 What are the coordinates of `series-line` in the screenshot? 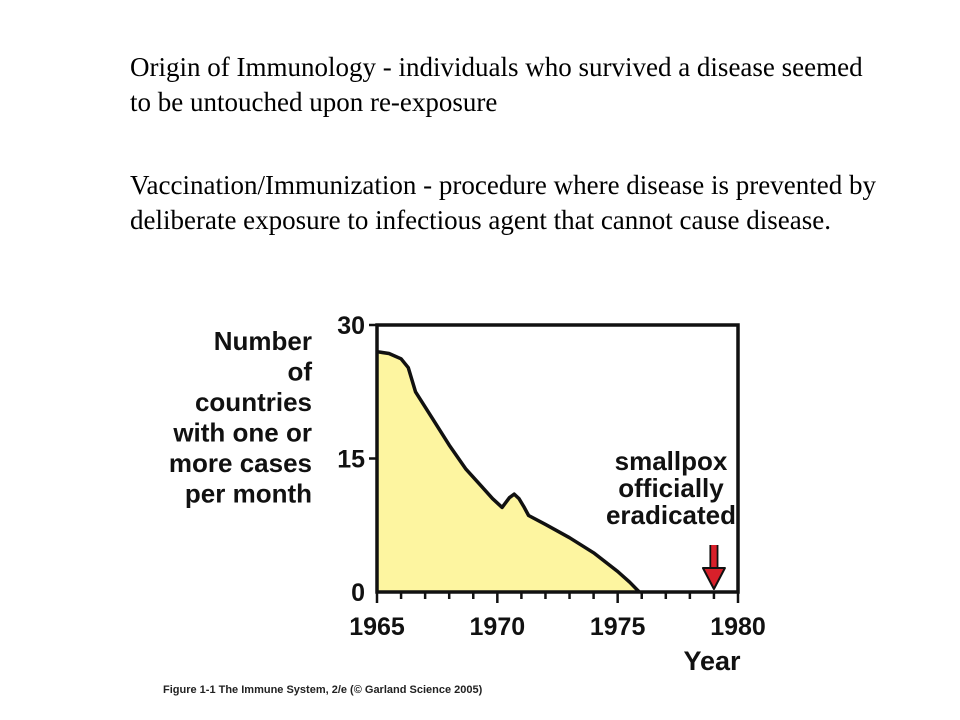 It's located at (508, 471).